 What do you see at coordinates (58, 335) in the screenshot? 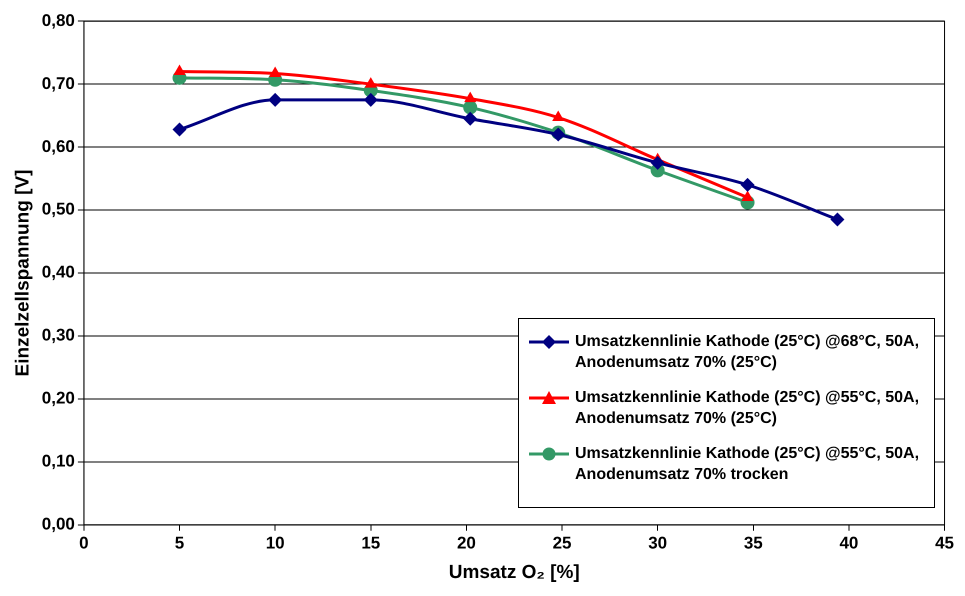
I see `y-tick-label: 0,30` at bounding box center [58, 335].